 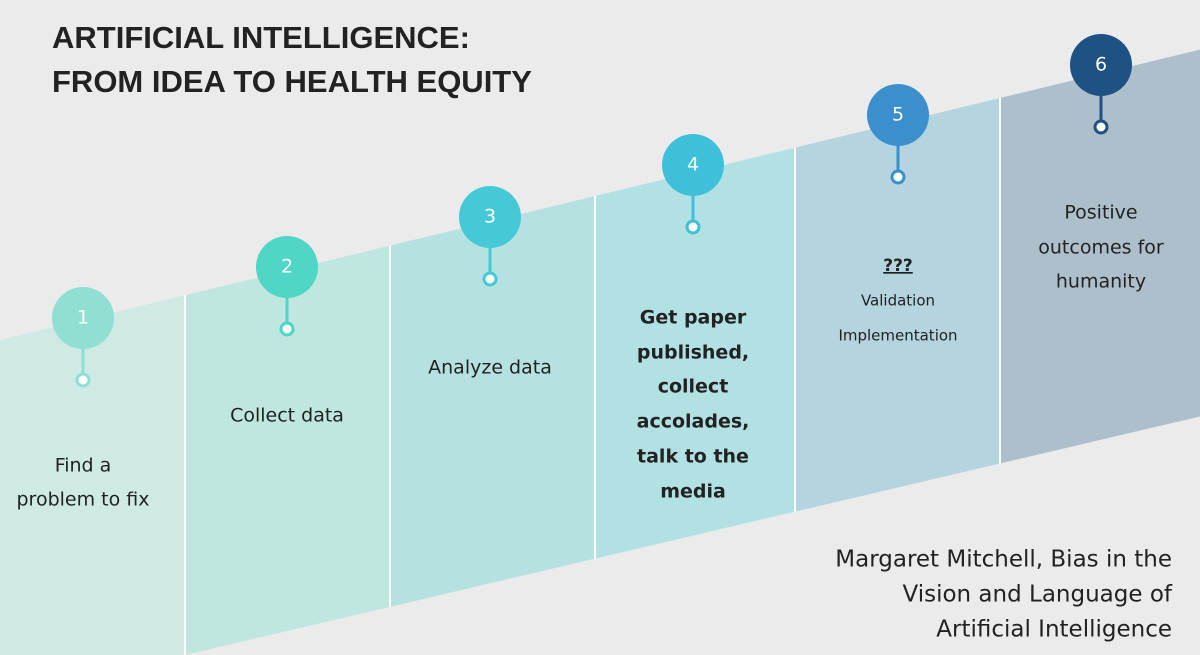 What do you see at coordinates (1100, 213) in the screenshot?
I see `step-label: Positive` at bounding box center [1100, 213].